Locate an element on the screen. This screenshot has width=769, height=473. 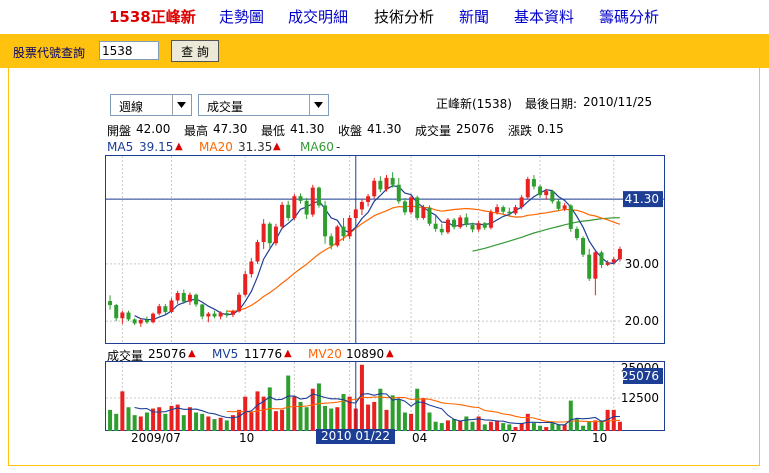
chevron-down-icon is located at coordinates (181, 105).